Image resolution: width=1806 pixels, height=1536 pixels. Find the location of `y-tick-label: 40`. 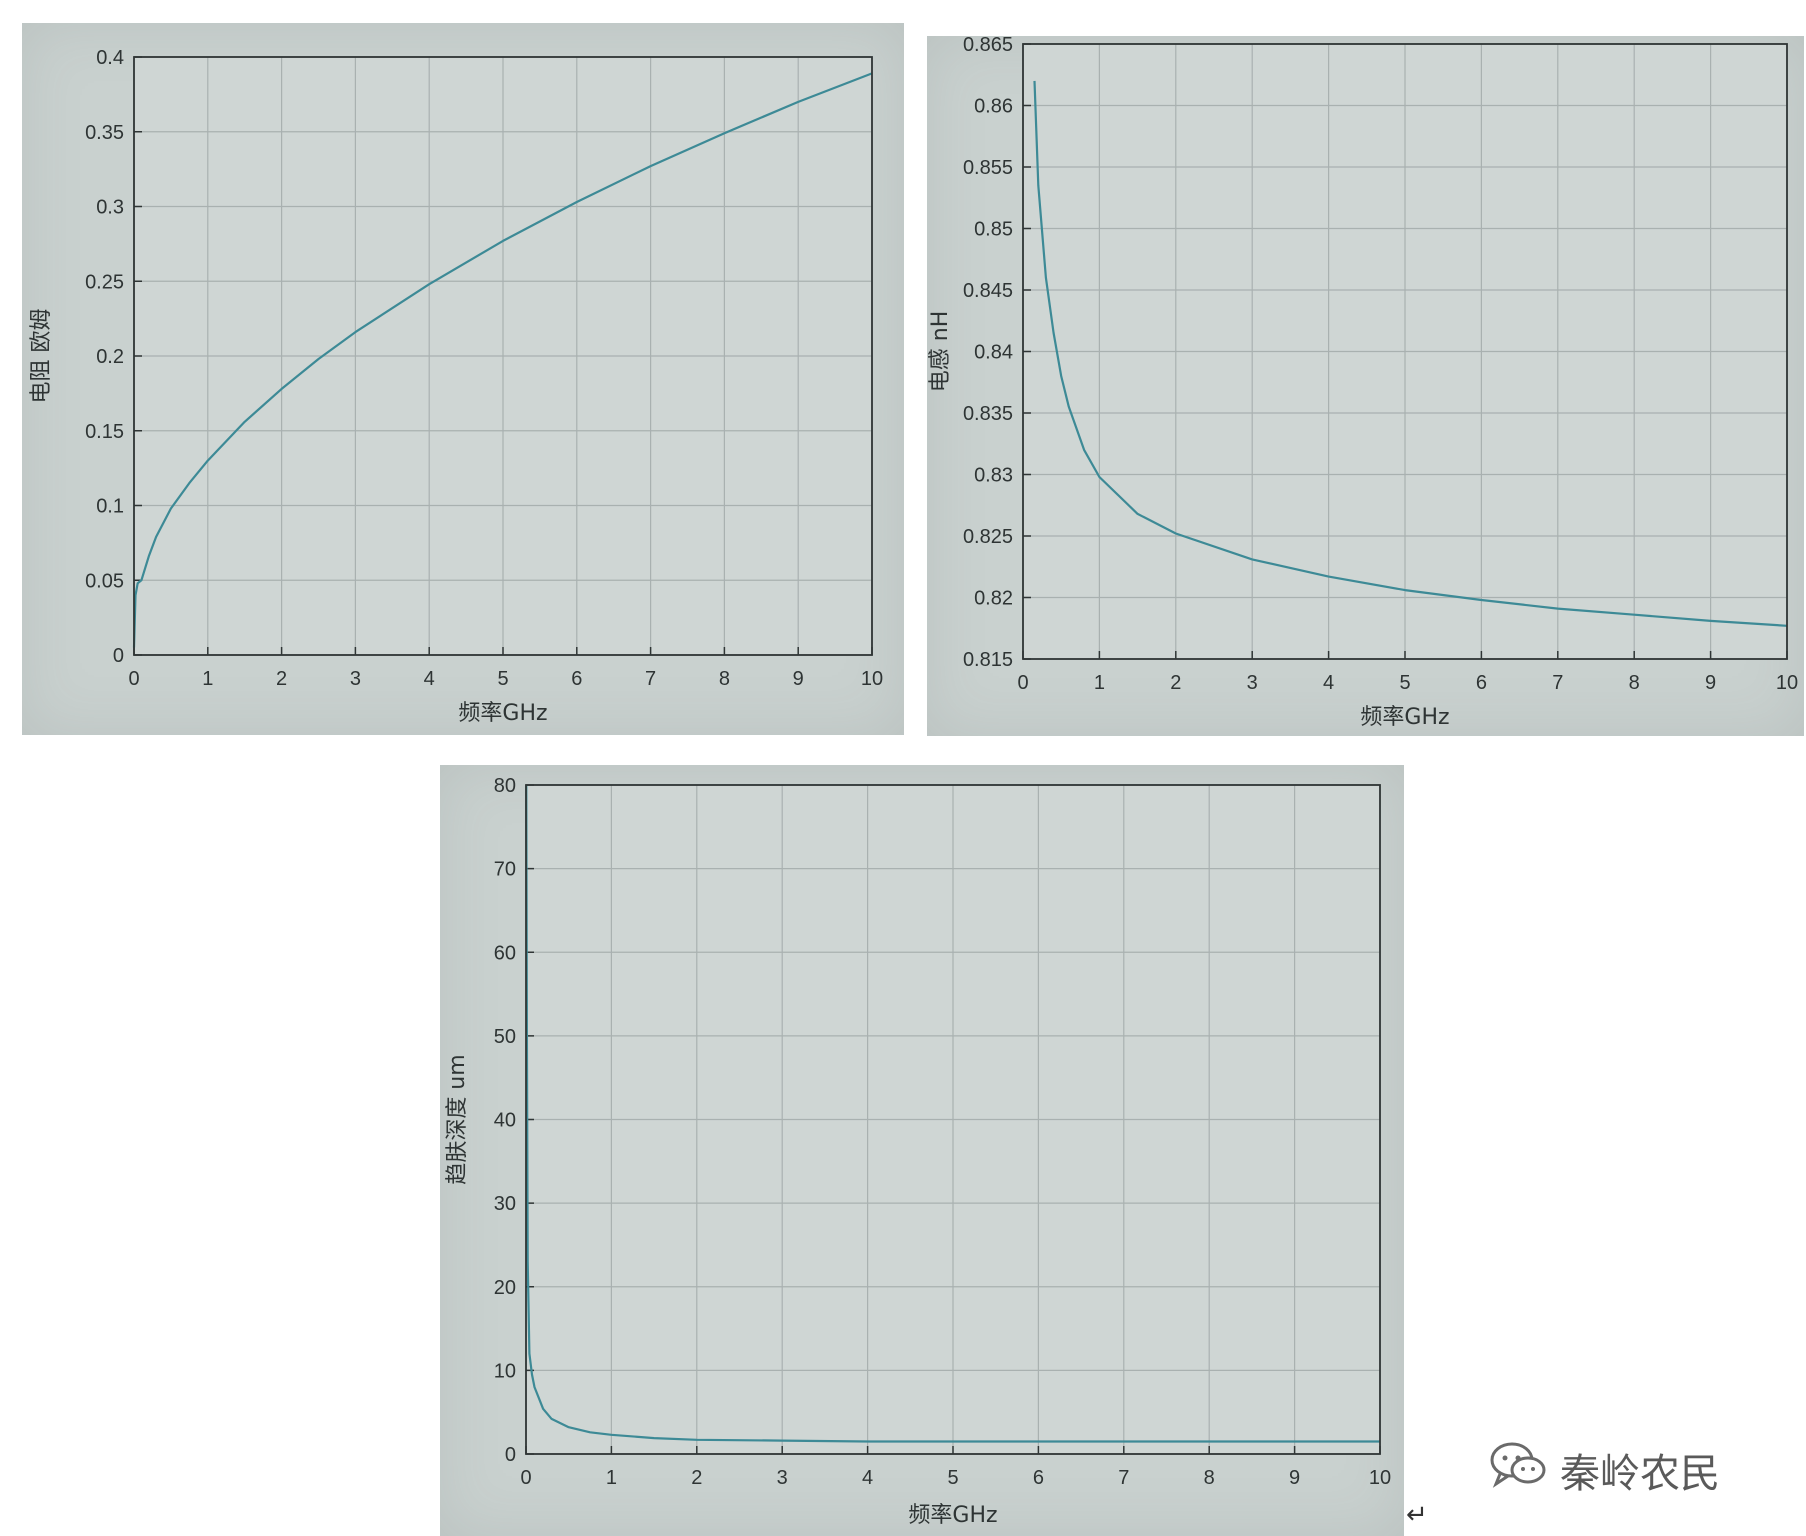

y-tick-label: 40 is located at coordinates (505, 1121).